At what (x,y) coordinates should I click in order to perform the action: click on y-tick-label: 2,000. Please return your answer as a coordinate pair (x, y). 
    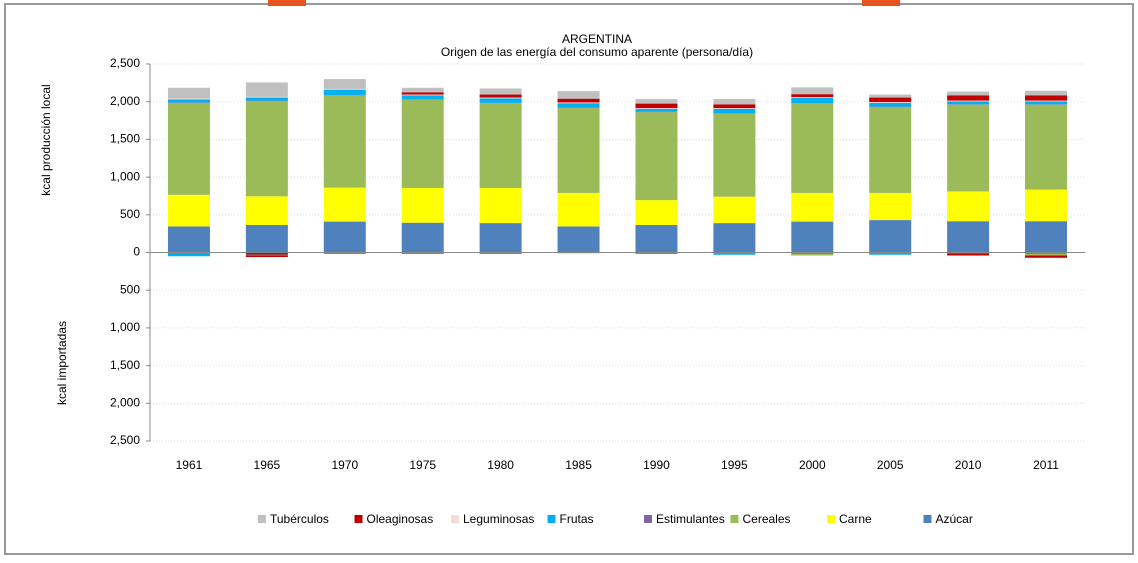
    Looking at the image, I should click on (125, 402).